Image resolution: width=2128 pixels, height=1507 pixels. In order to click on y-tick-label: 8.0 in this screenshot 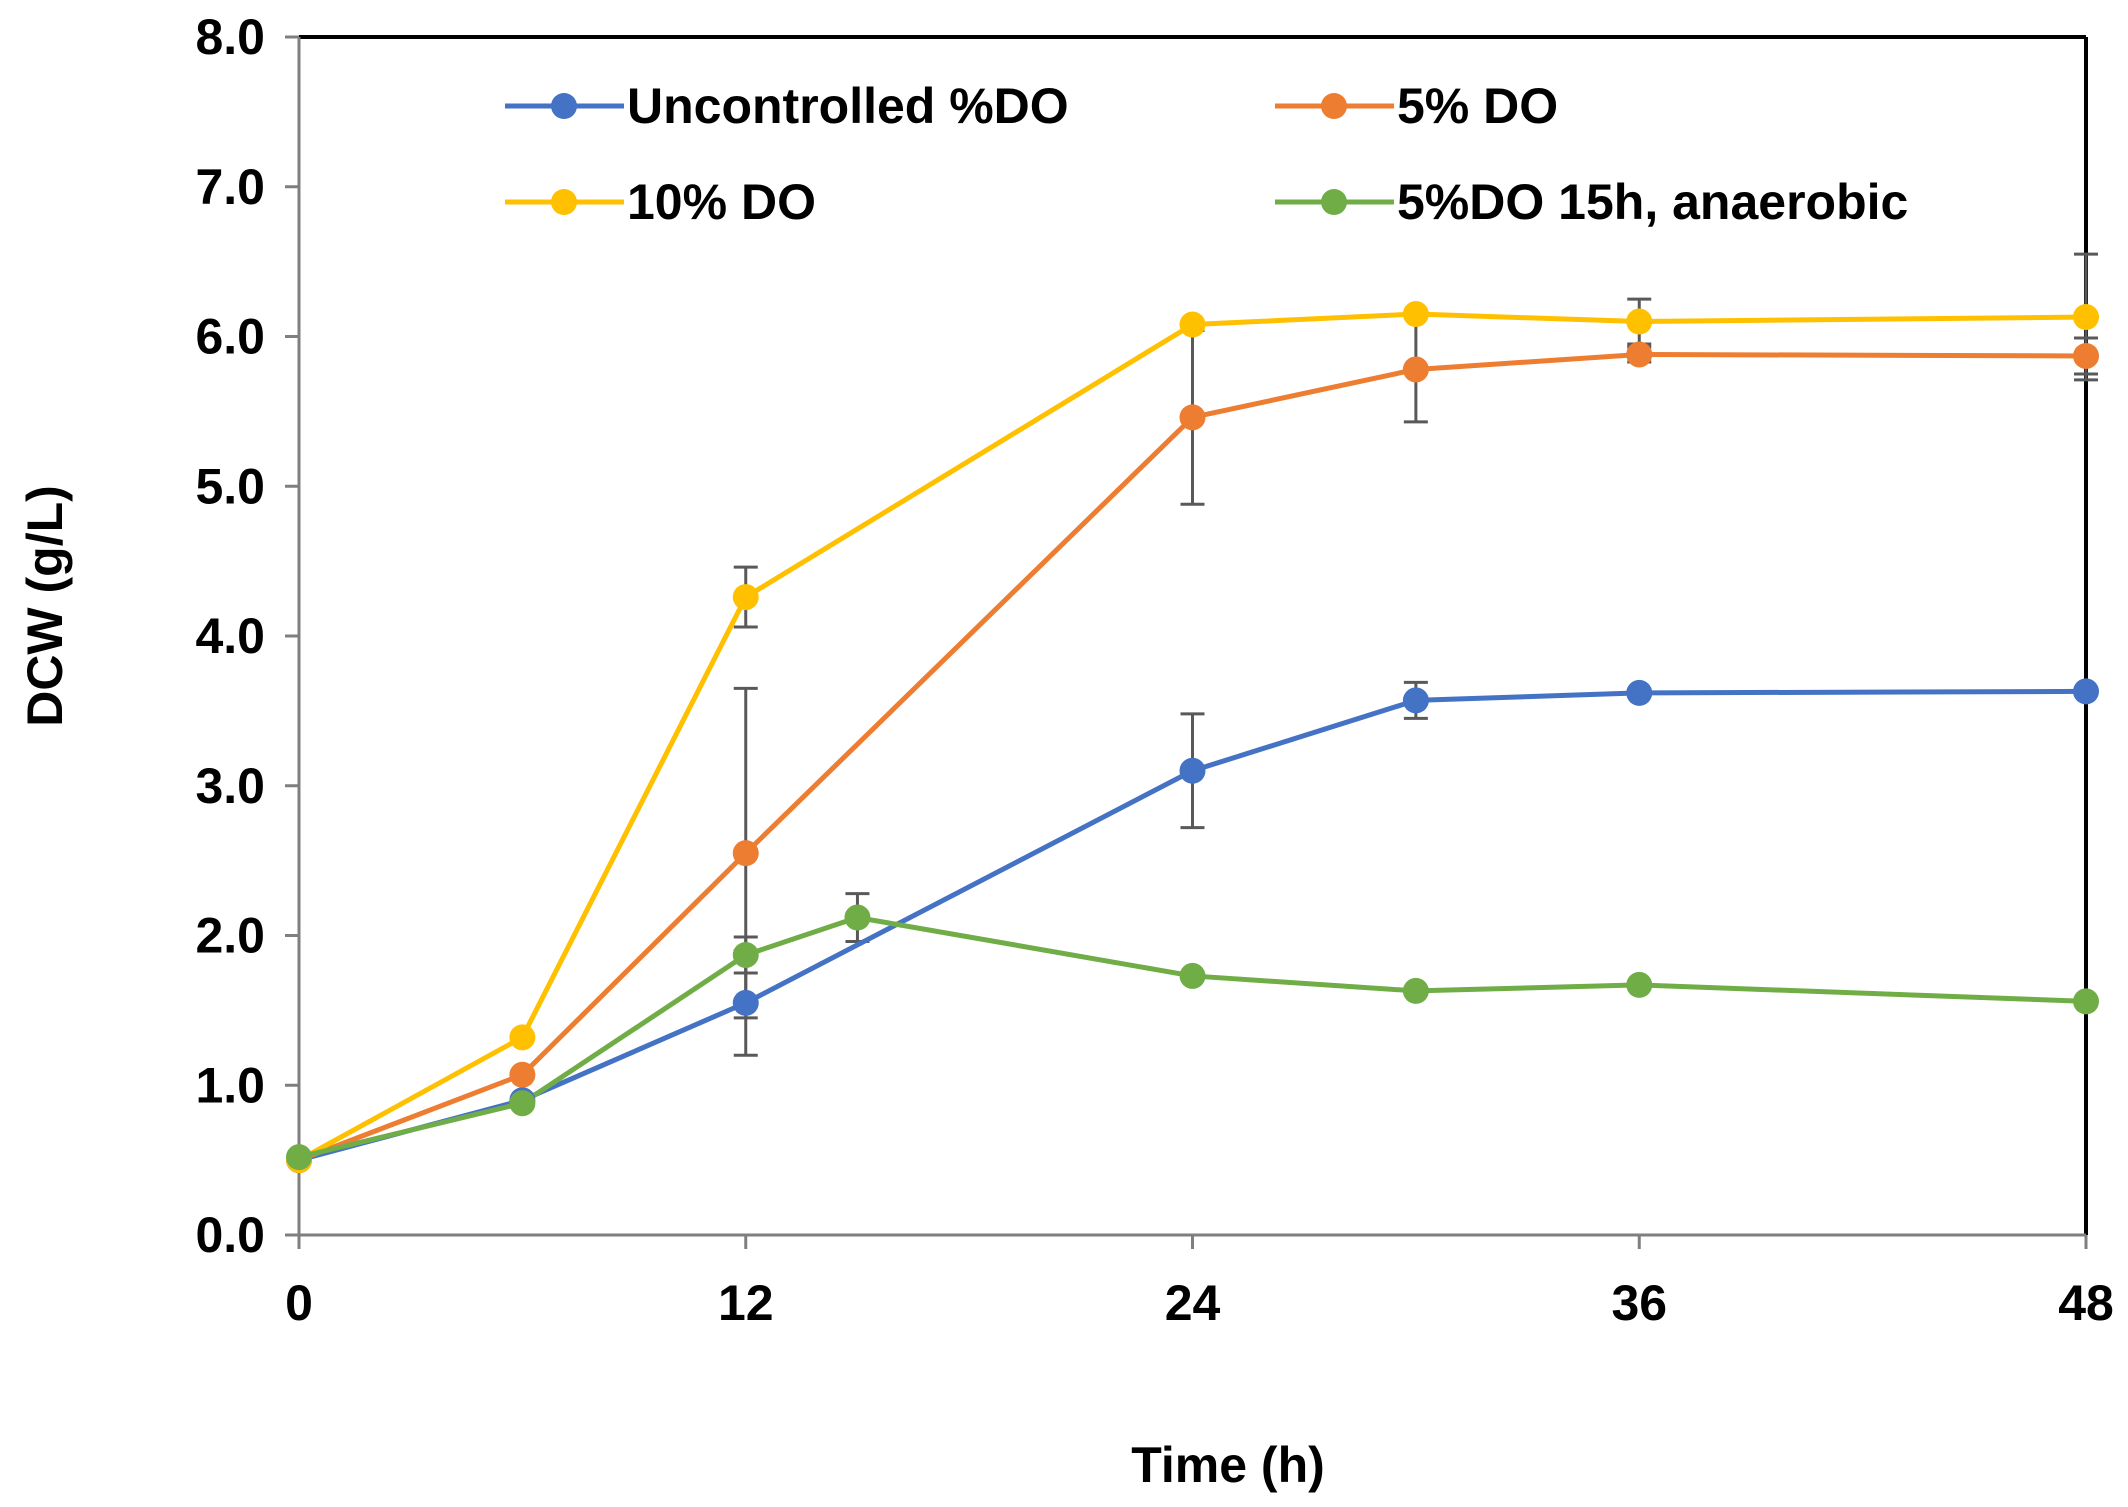, I will do `click(230, 37)`.